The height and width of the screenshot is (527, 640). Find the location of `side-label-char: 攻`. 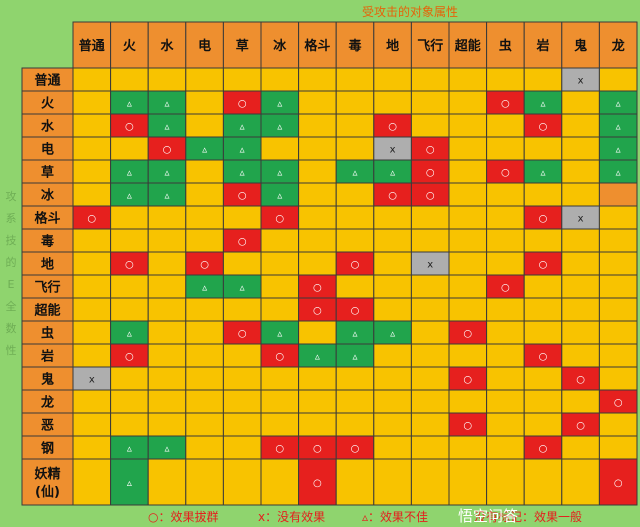

side-label-char: 攻 is located at coordinates (11, 196).